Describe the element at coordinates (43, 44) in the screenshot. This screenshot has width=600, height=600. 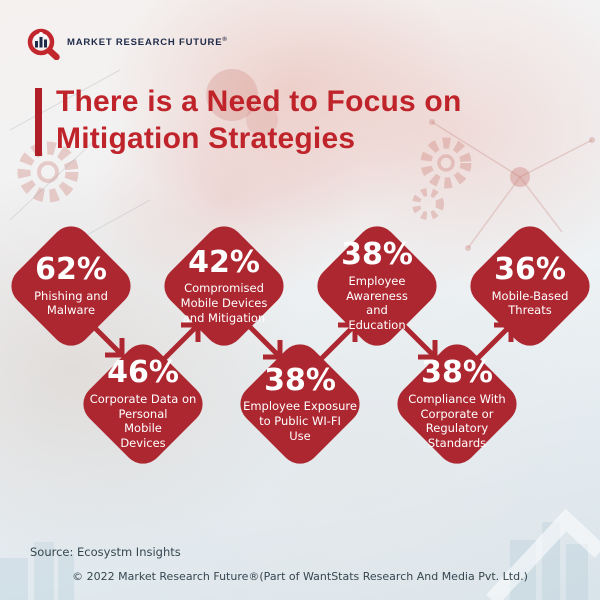
I see `brand-logo-icon` at that location.